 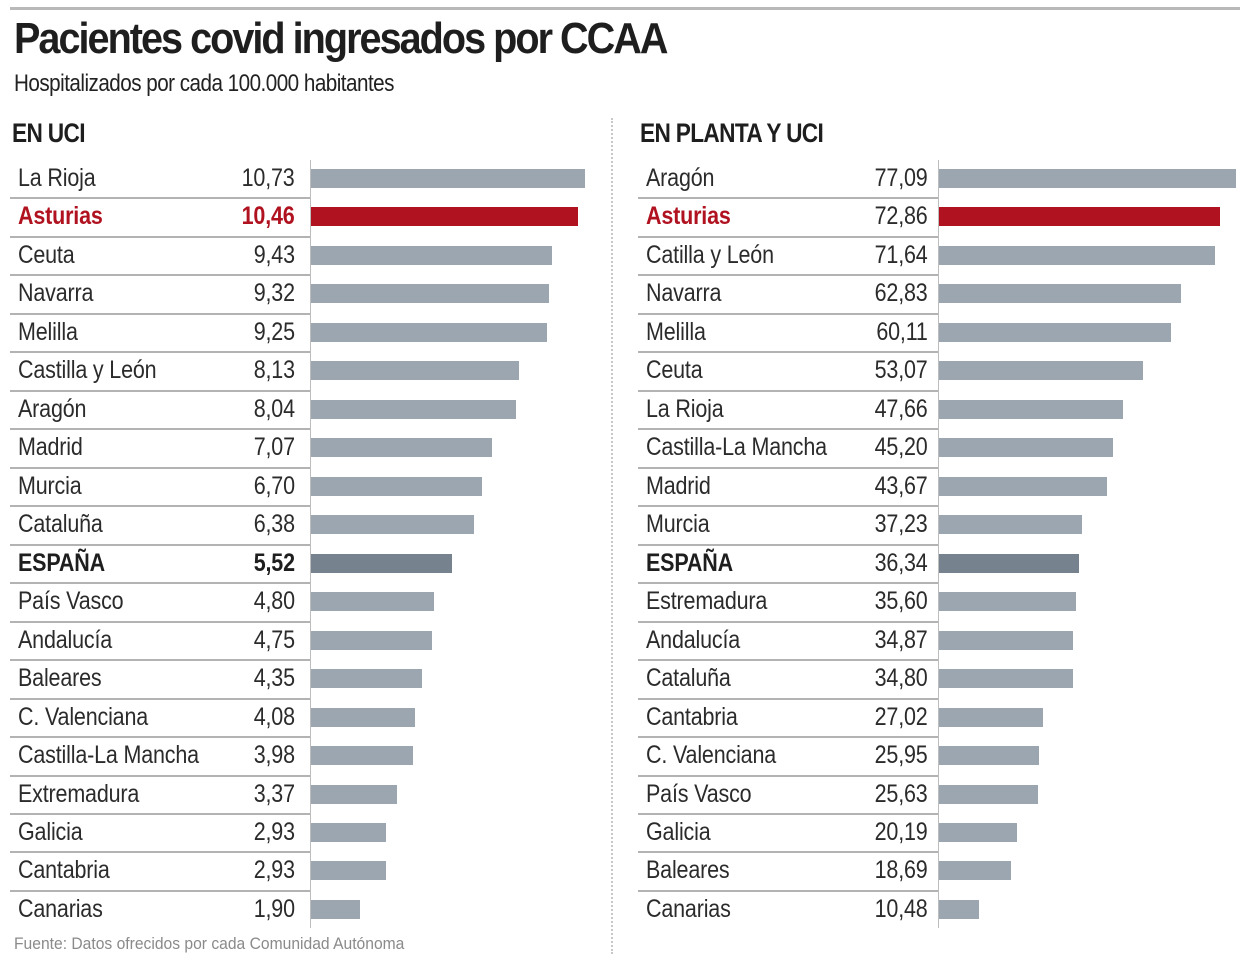 What do you see at coordinates (274, 793) in the screenshot?
I see `value-label: 3,37` at bounding box center [274, 793].